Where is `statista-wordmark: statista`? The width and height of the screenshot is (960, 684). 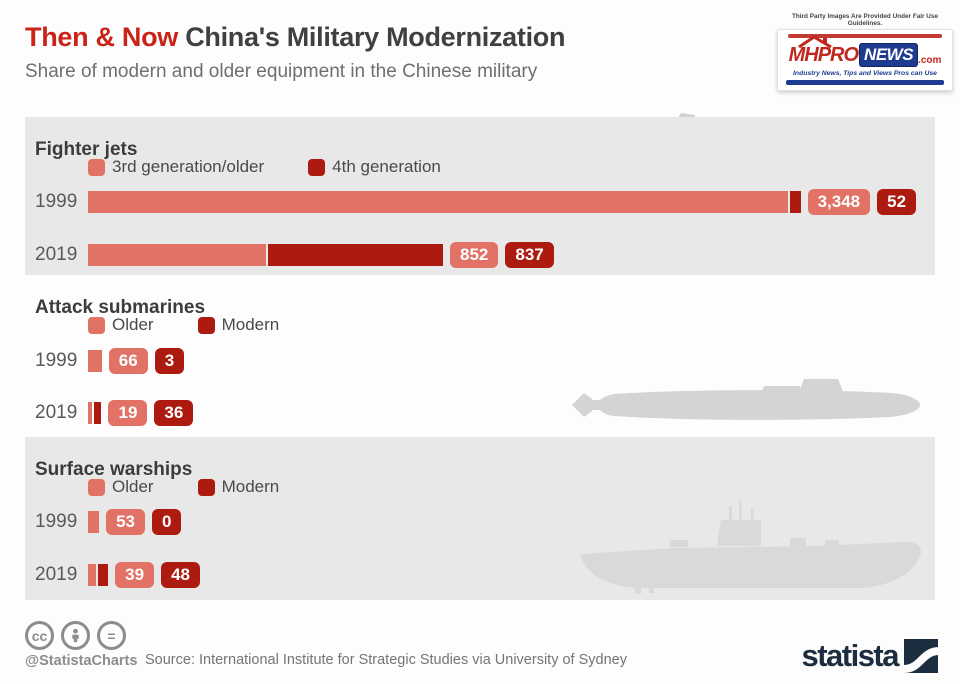
statista-wordmark: statista is located at coordinates (850, 655).